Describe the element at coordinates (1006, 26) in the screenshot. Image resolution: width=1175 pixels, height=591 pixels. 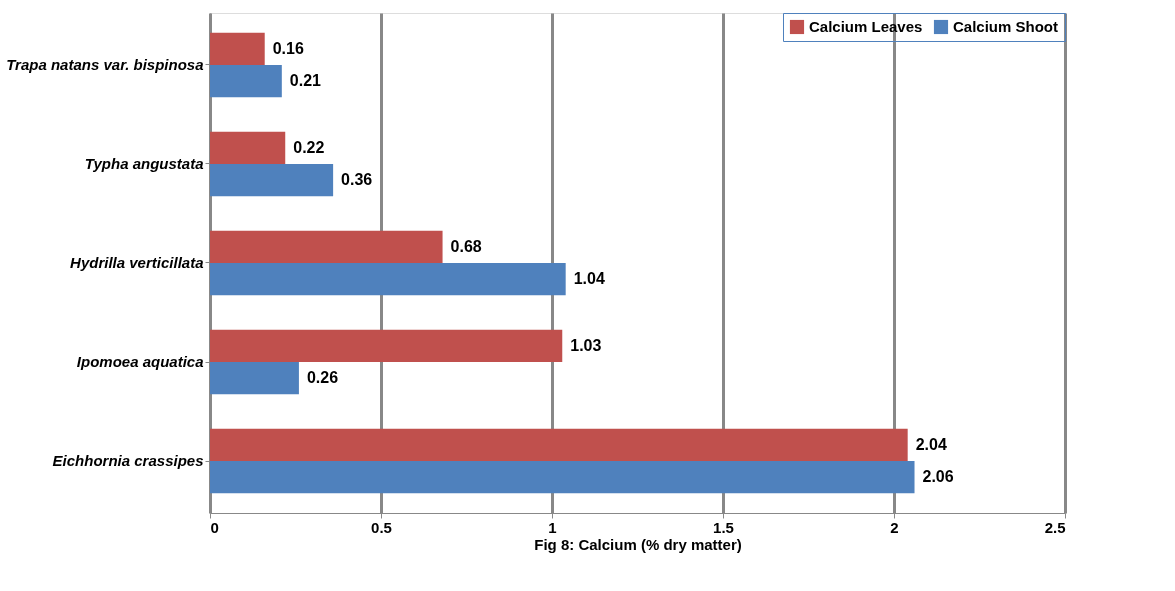
I see `legend-label: Calcium Shoot` at that location.